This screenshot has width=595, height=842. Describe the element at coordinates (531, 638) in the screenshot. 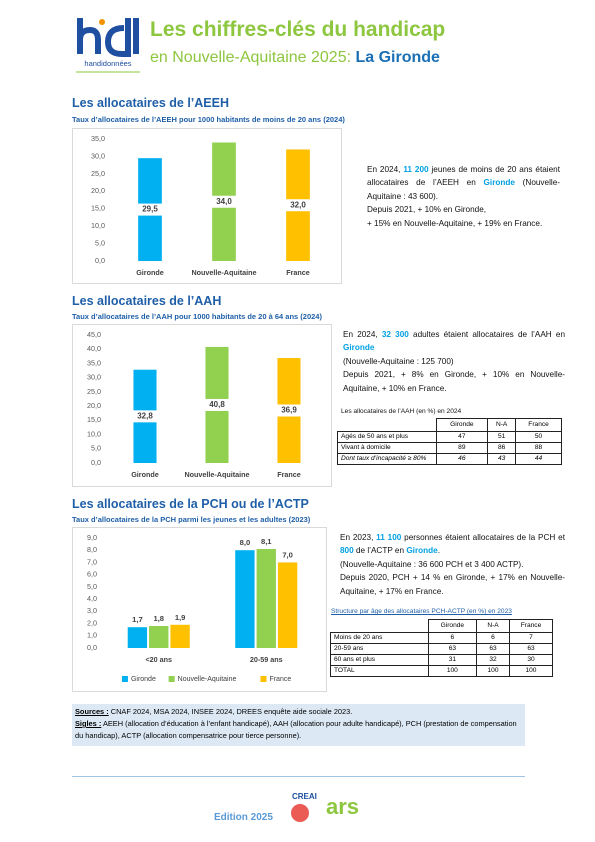

I see `cell: 7` at that location.